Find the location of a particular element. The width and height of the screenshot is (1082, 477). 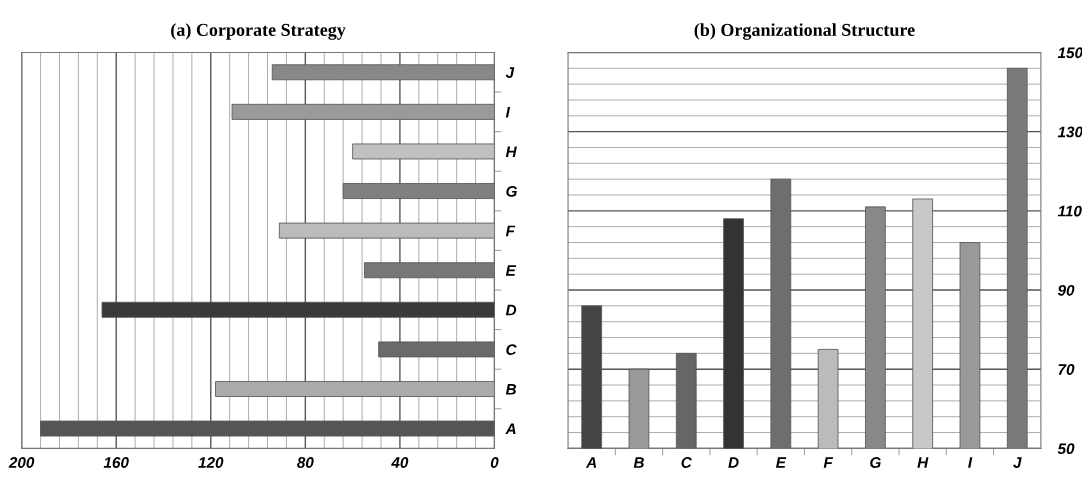

y-tick-label: B is located at coordinates (511, 389).